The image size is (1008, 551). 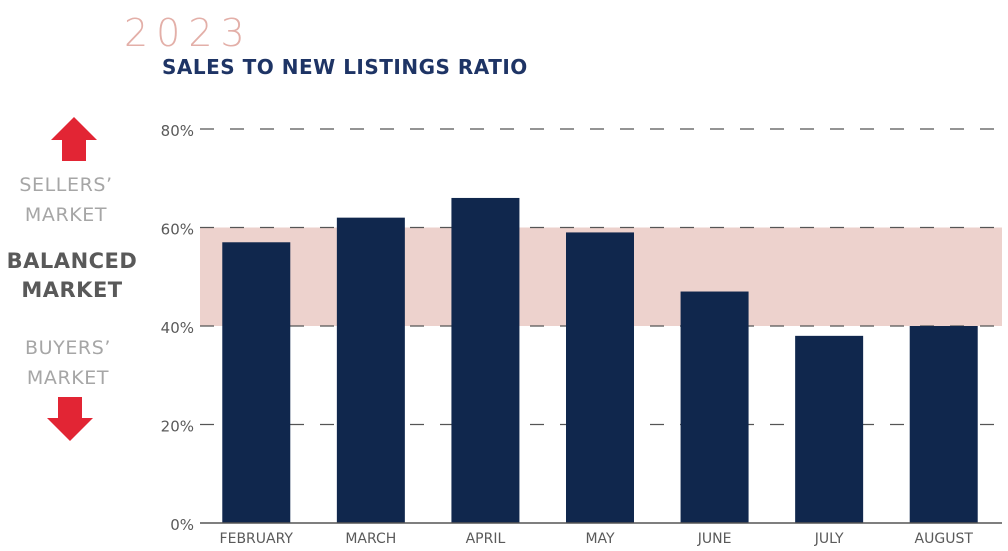 I want to click on bar-may, so click(x=600, y=378).